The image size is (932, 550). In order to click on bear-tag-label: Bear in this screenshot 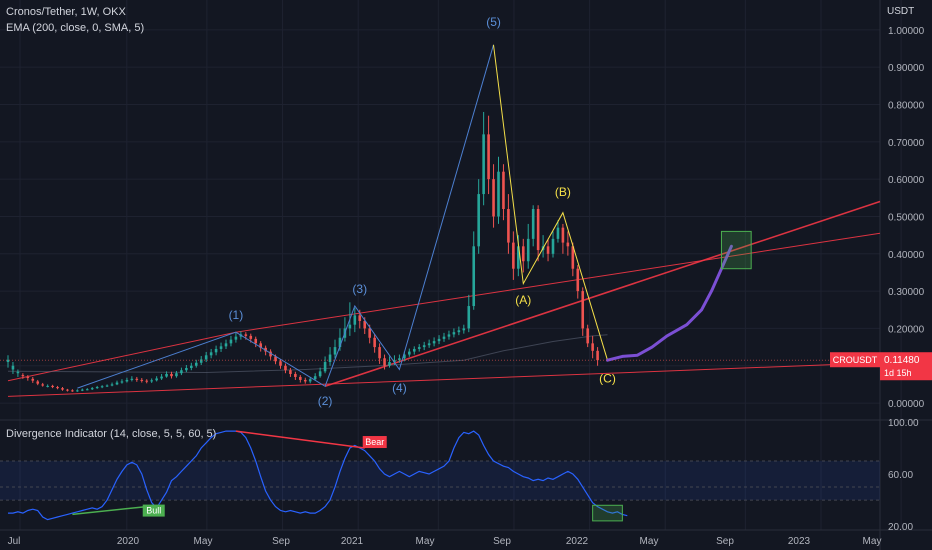, I will do `click(374, 442)`.